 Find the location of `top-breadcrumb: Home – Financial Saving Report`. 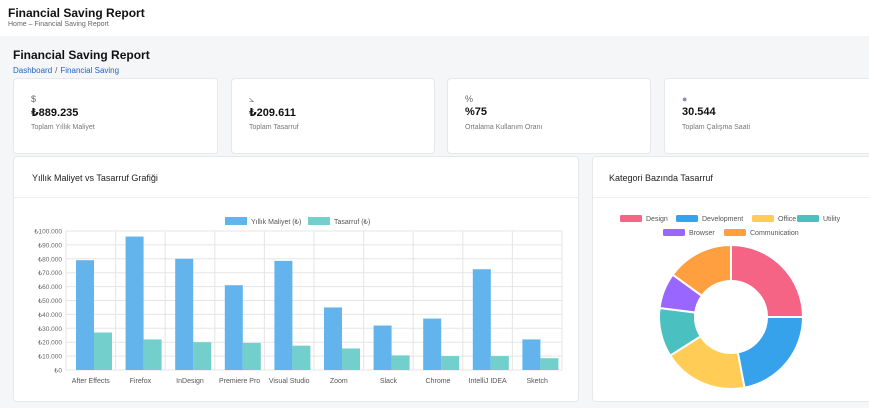

top-breadcrumb: Home – Financial Saving Report is located at coordinates (58, 24).